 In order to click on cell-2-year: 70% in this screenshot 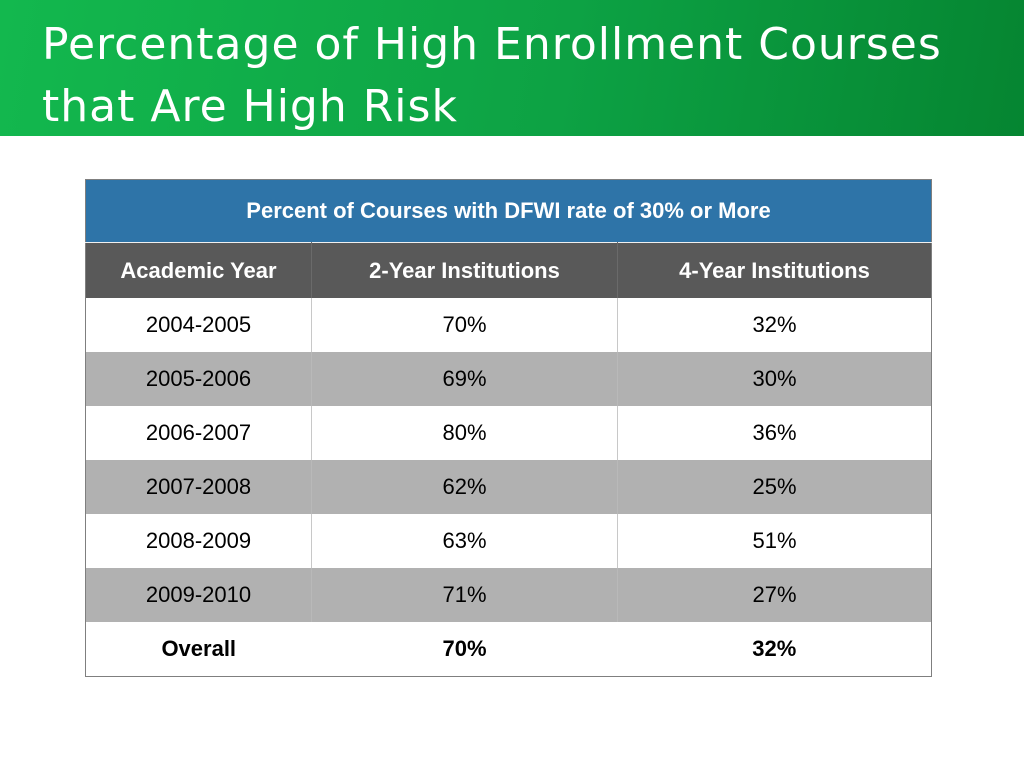, I will do `click(464, 325)`.